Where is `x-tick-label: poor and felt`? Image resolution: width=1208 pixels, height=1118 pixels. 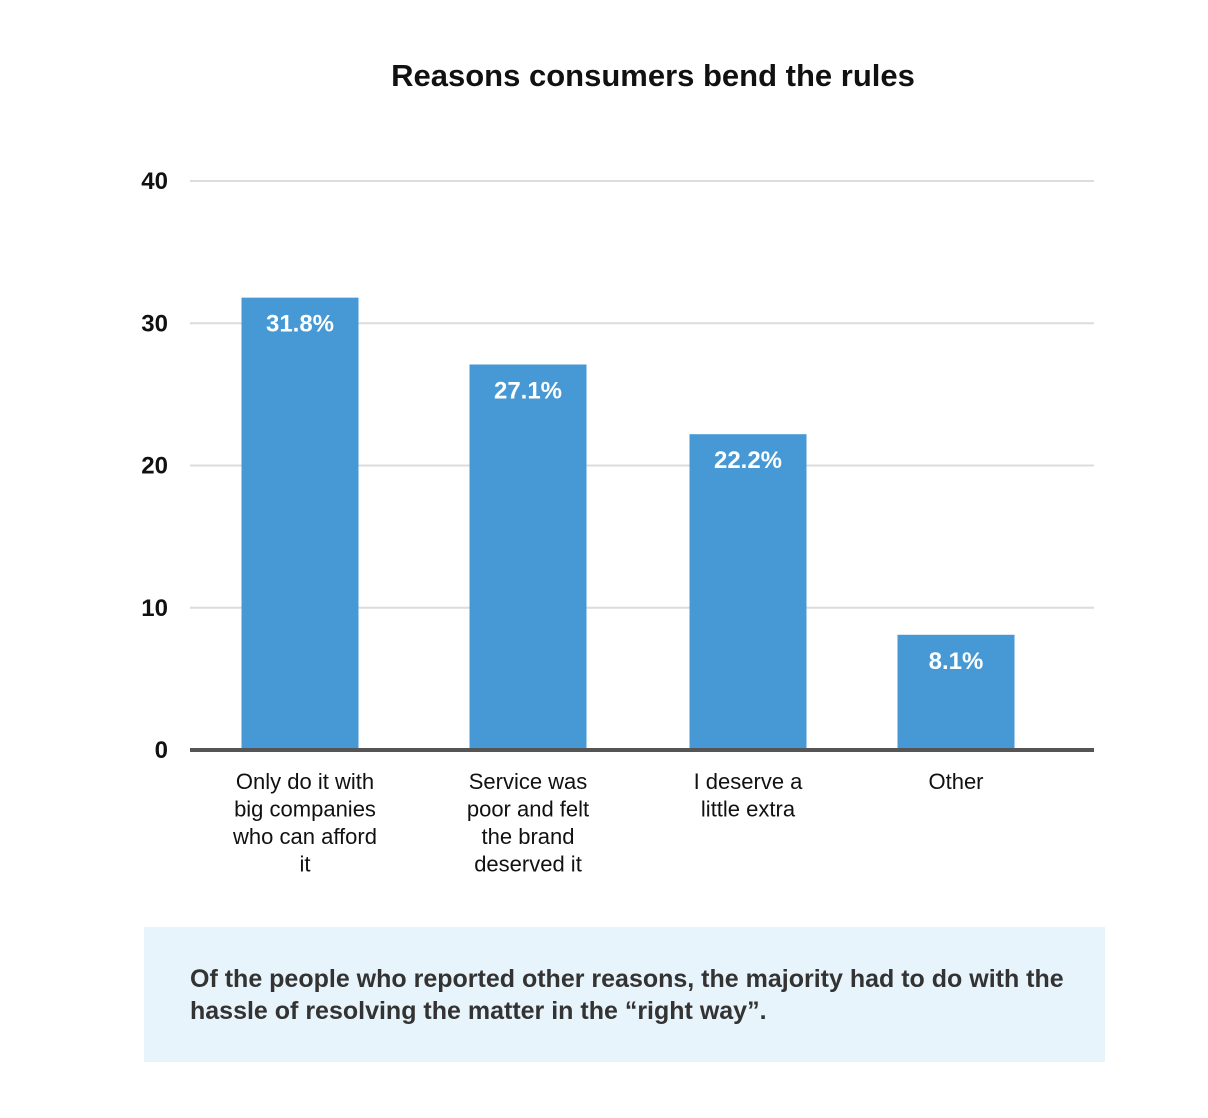
x-tick-label: poor and felt is located at coordinates (528, 809).